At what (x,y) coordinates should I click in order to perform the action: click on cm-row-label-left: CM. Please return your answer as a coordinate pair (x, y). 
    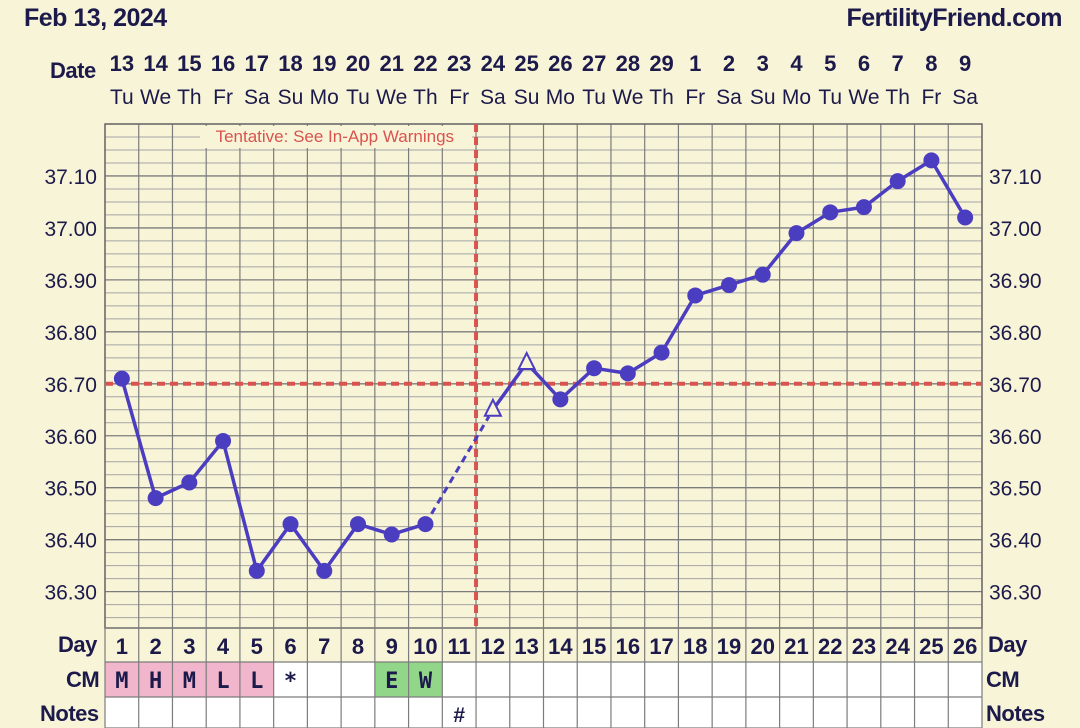
    Looking at the image, I should click on (83, 679).